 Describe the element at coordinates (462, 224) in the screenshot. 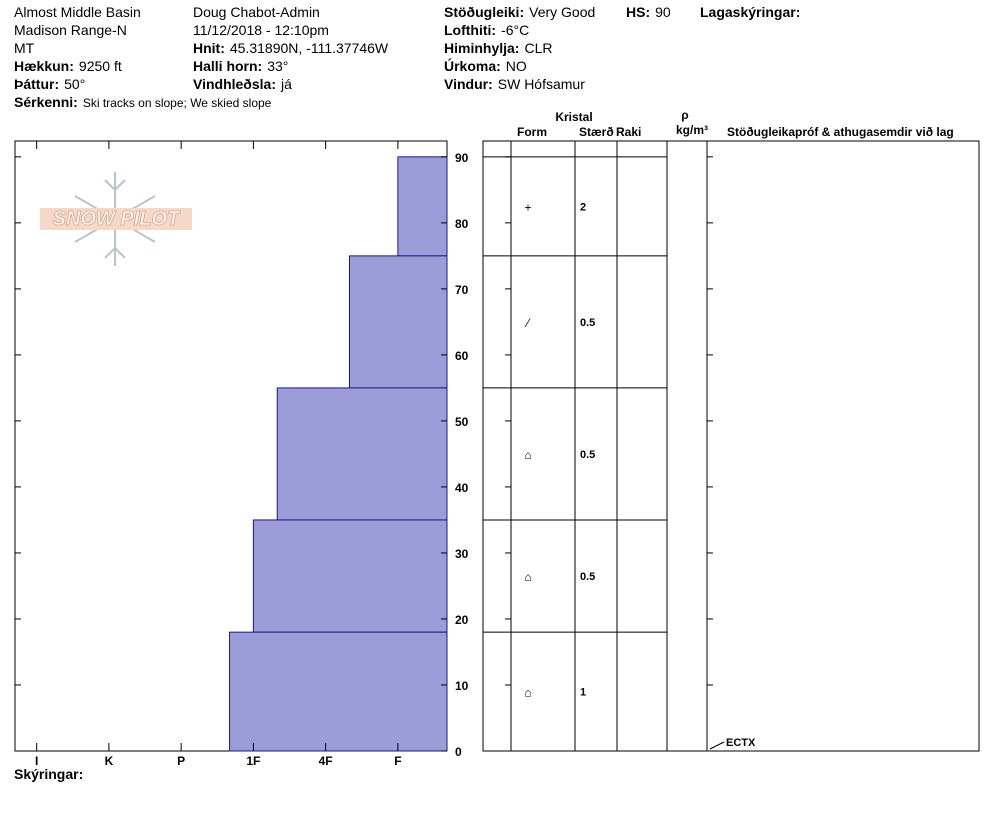

I see `y-tick-label: 80` at that location.